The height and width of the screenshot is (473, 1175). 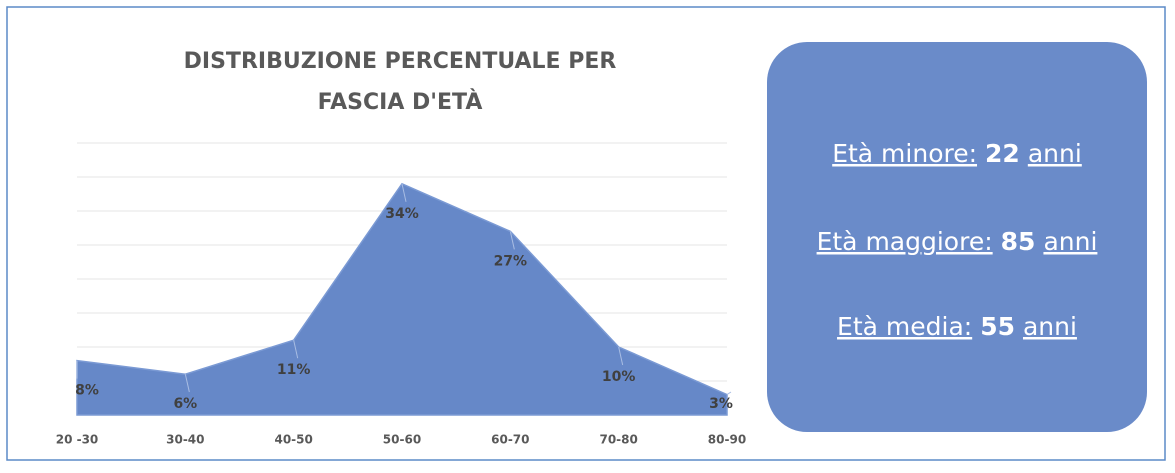 I want to click on data-label: 6%, so click(x=185, y=404).